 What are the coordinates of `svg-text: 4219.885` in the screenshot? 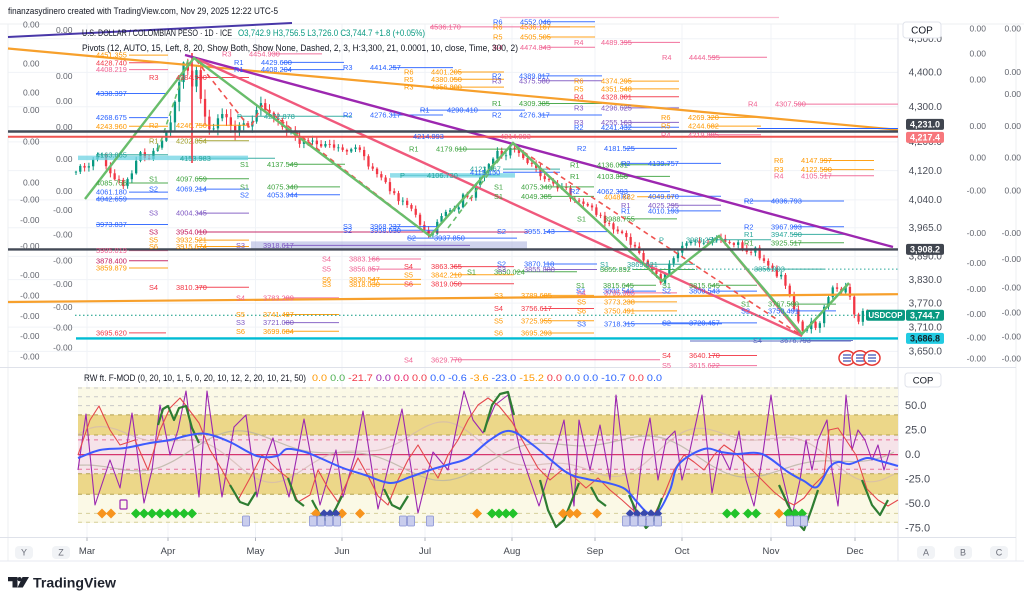 It's located at (703, 134).